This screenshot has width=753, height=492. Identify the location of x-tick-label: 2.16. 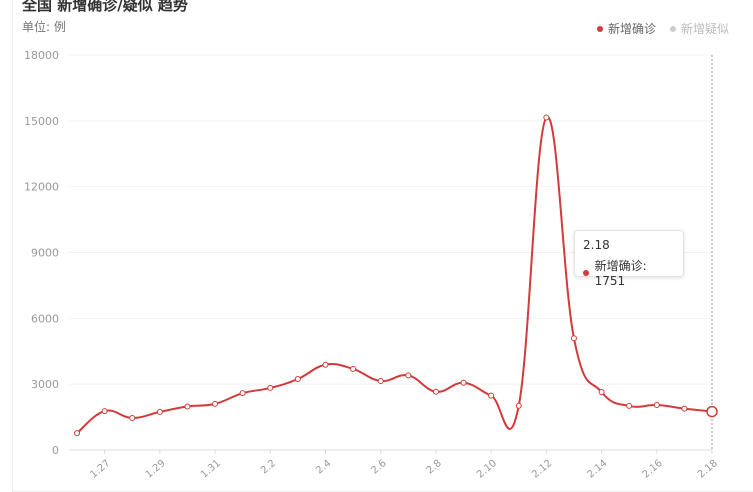
(653, 468).